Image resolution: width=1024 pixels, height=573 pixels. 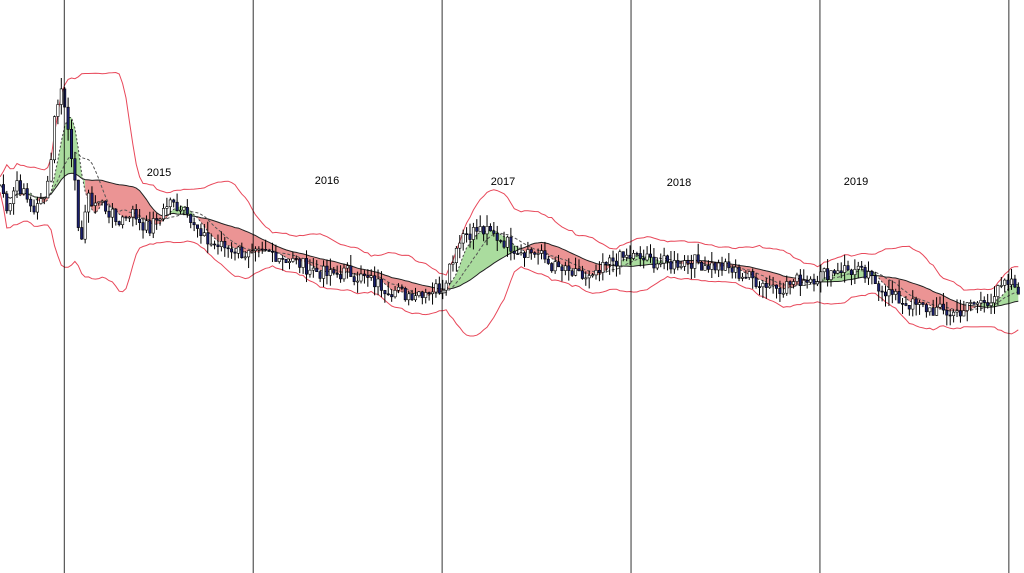 What do you see at coordinates (507, 178) in the screenshot?
I see `year-labels: 2015 2016 2017 2018 2019` at bounding box center [507, 178].